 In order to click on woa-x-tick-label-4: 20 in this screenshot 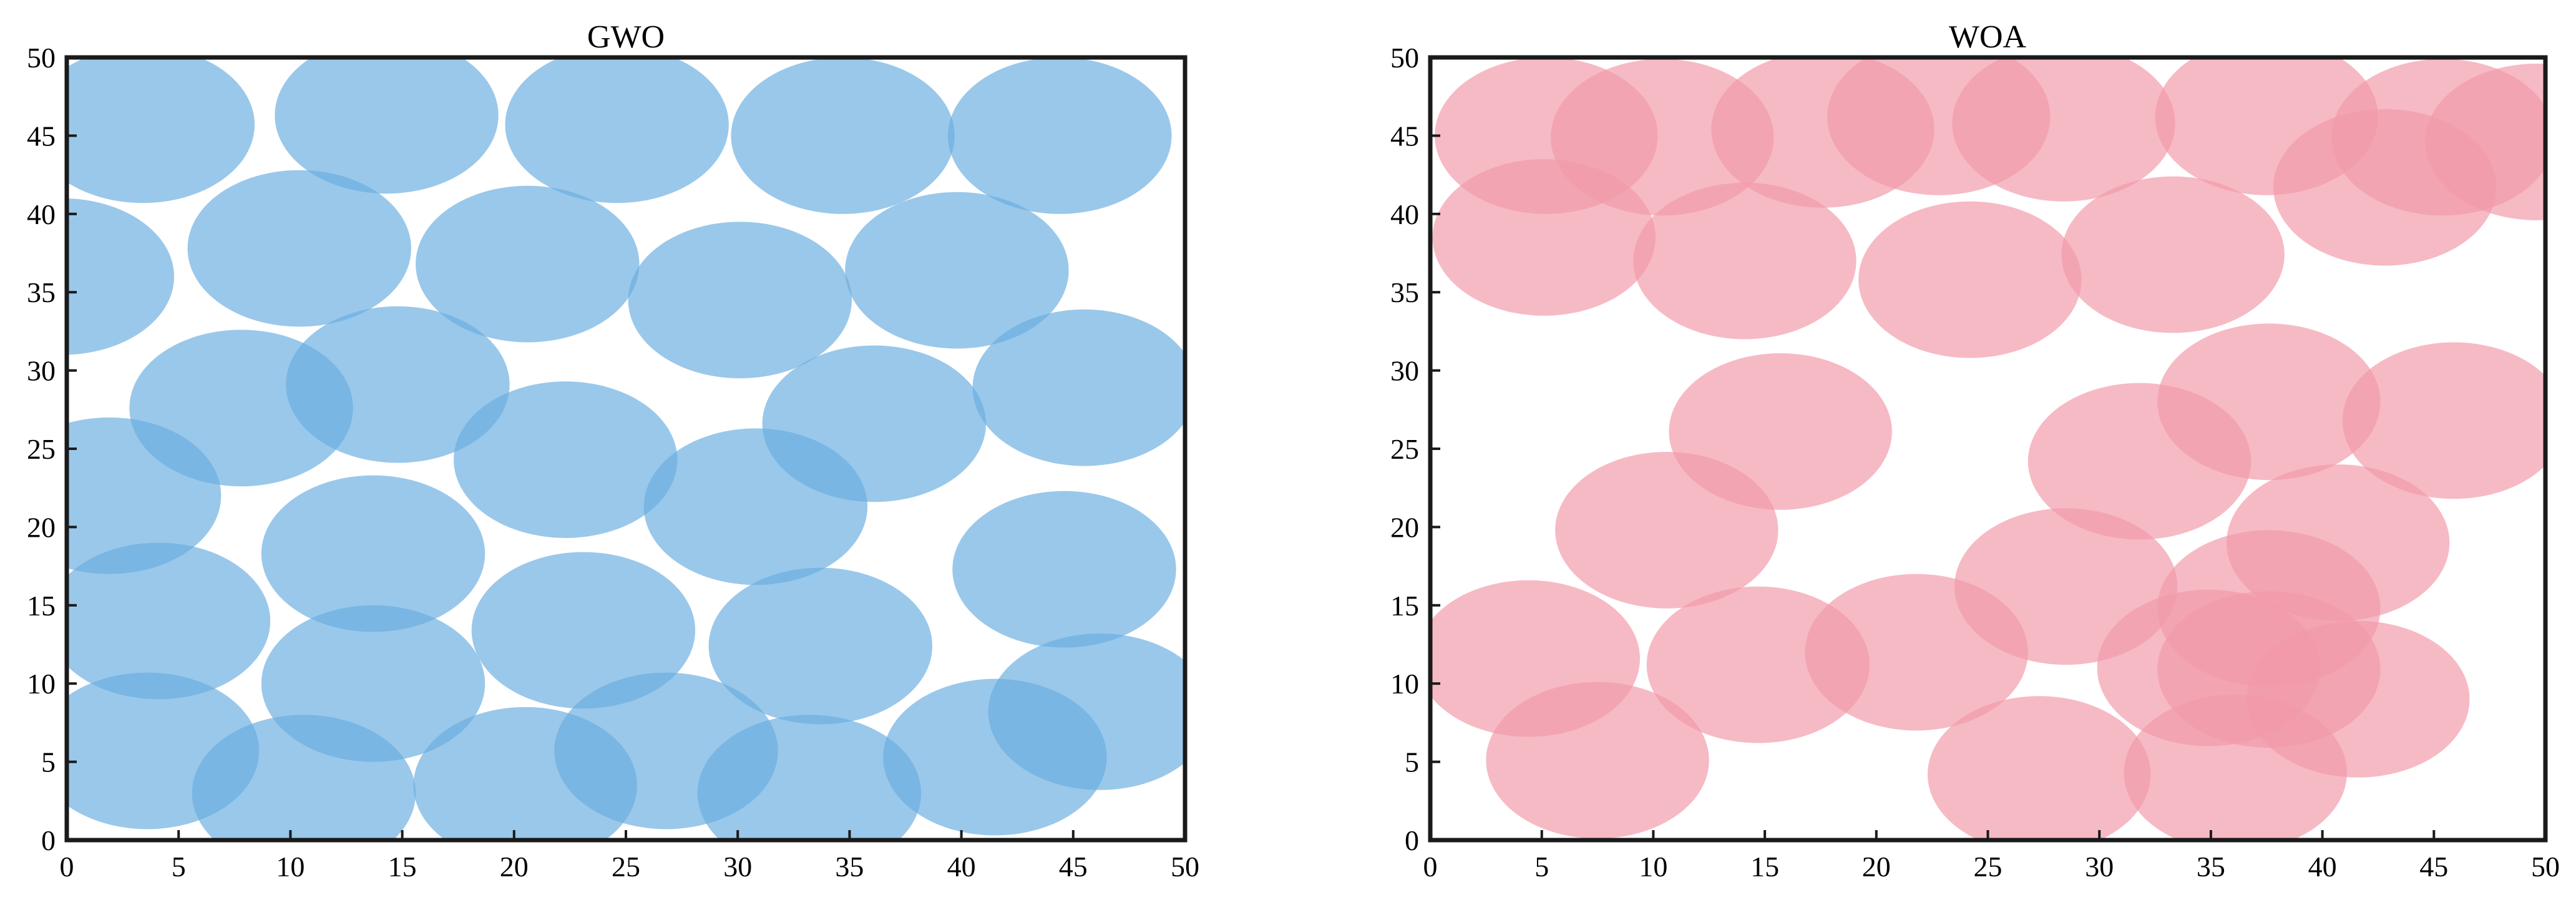, I will do `click(1876, 867)`.